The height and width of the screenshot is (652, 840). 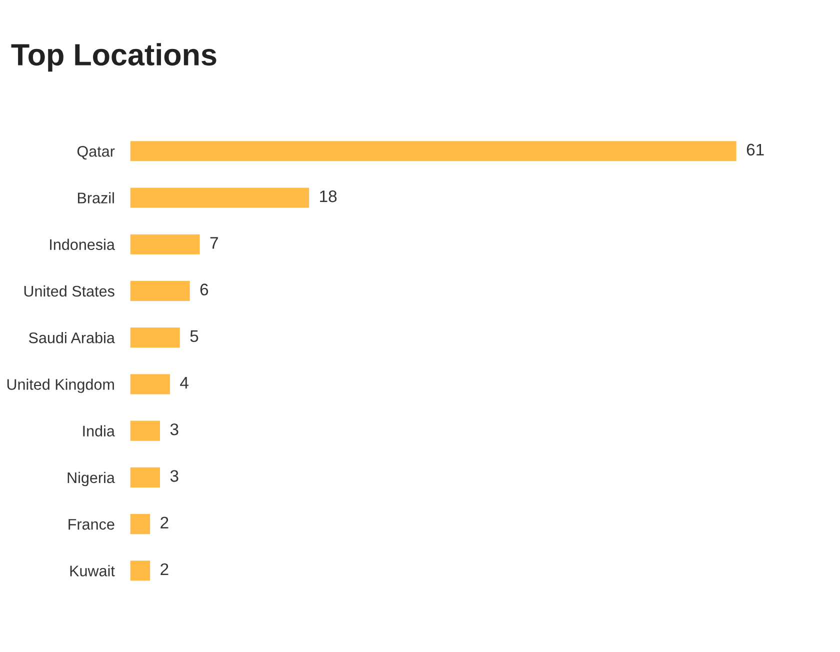 What do you see at coordinates (204, 290) in the screenshot?
I see `data-label: 6` at bounding box center [204, 290].